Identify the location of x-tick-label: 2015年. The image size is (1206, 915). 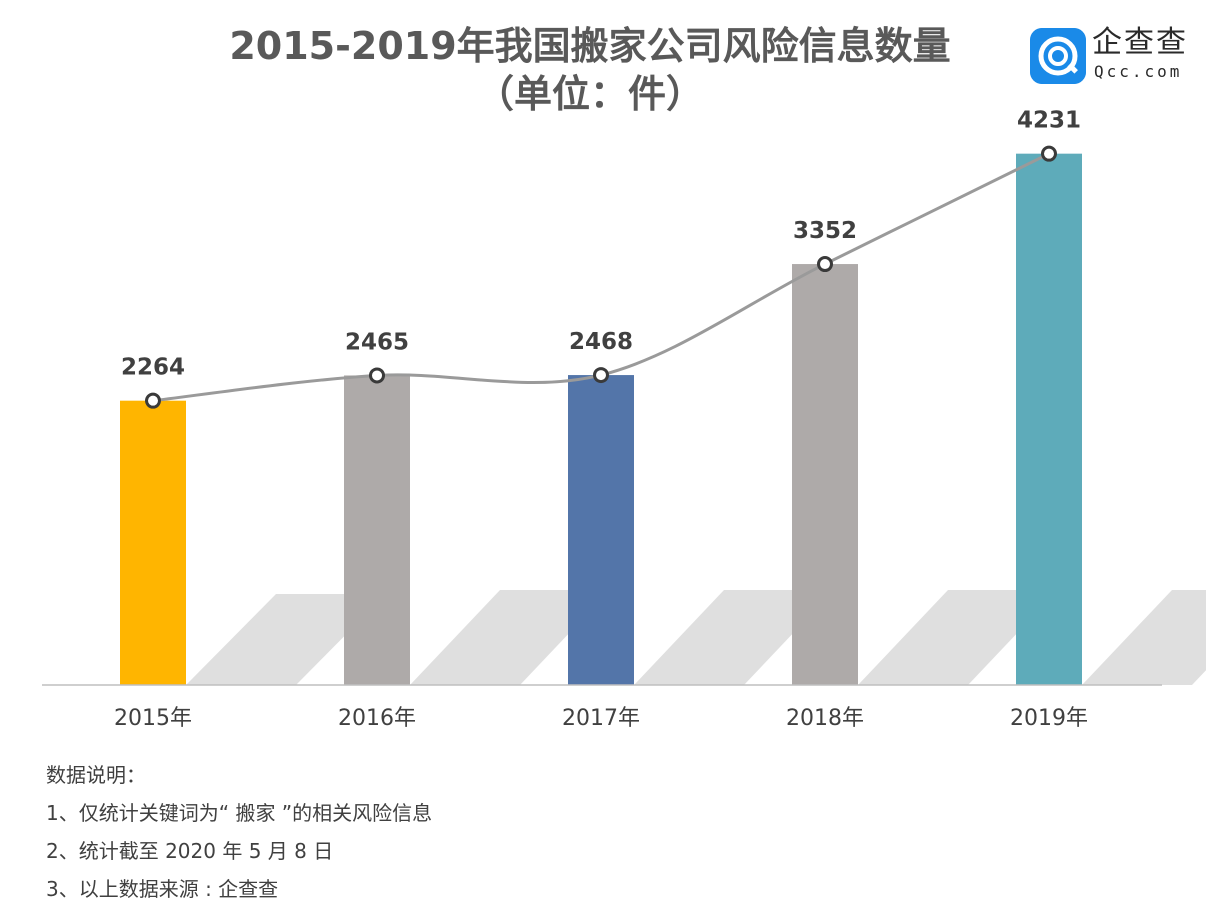
(153, 718).